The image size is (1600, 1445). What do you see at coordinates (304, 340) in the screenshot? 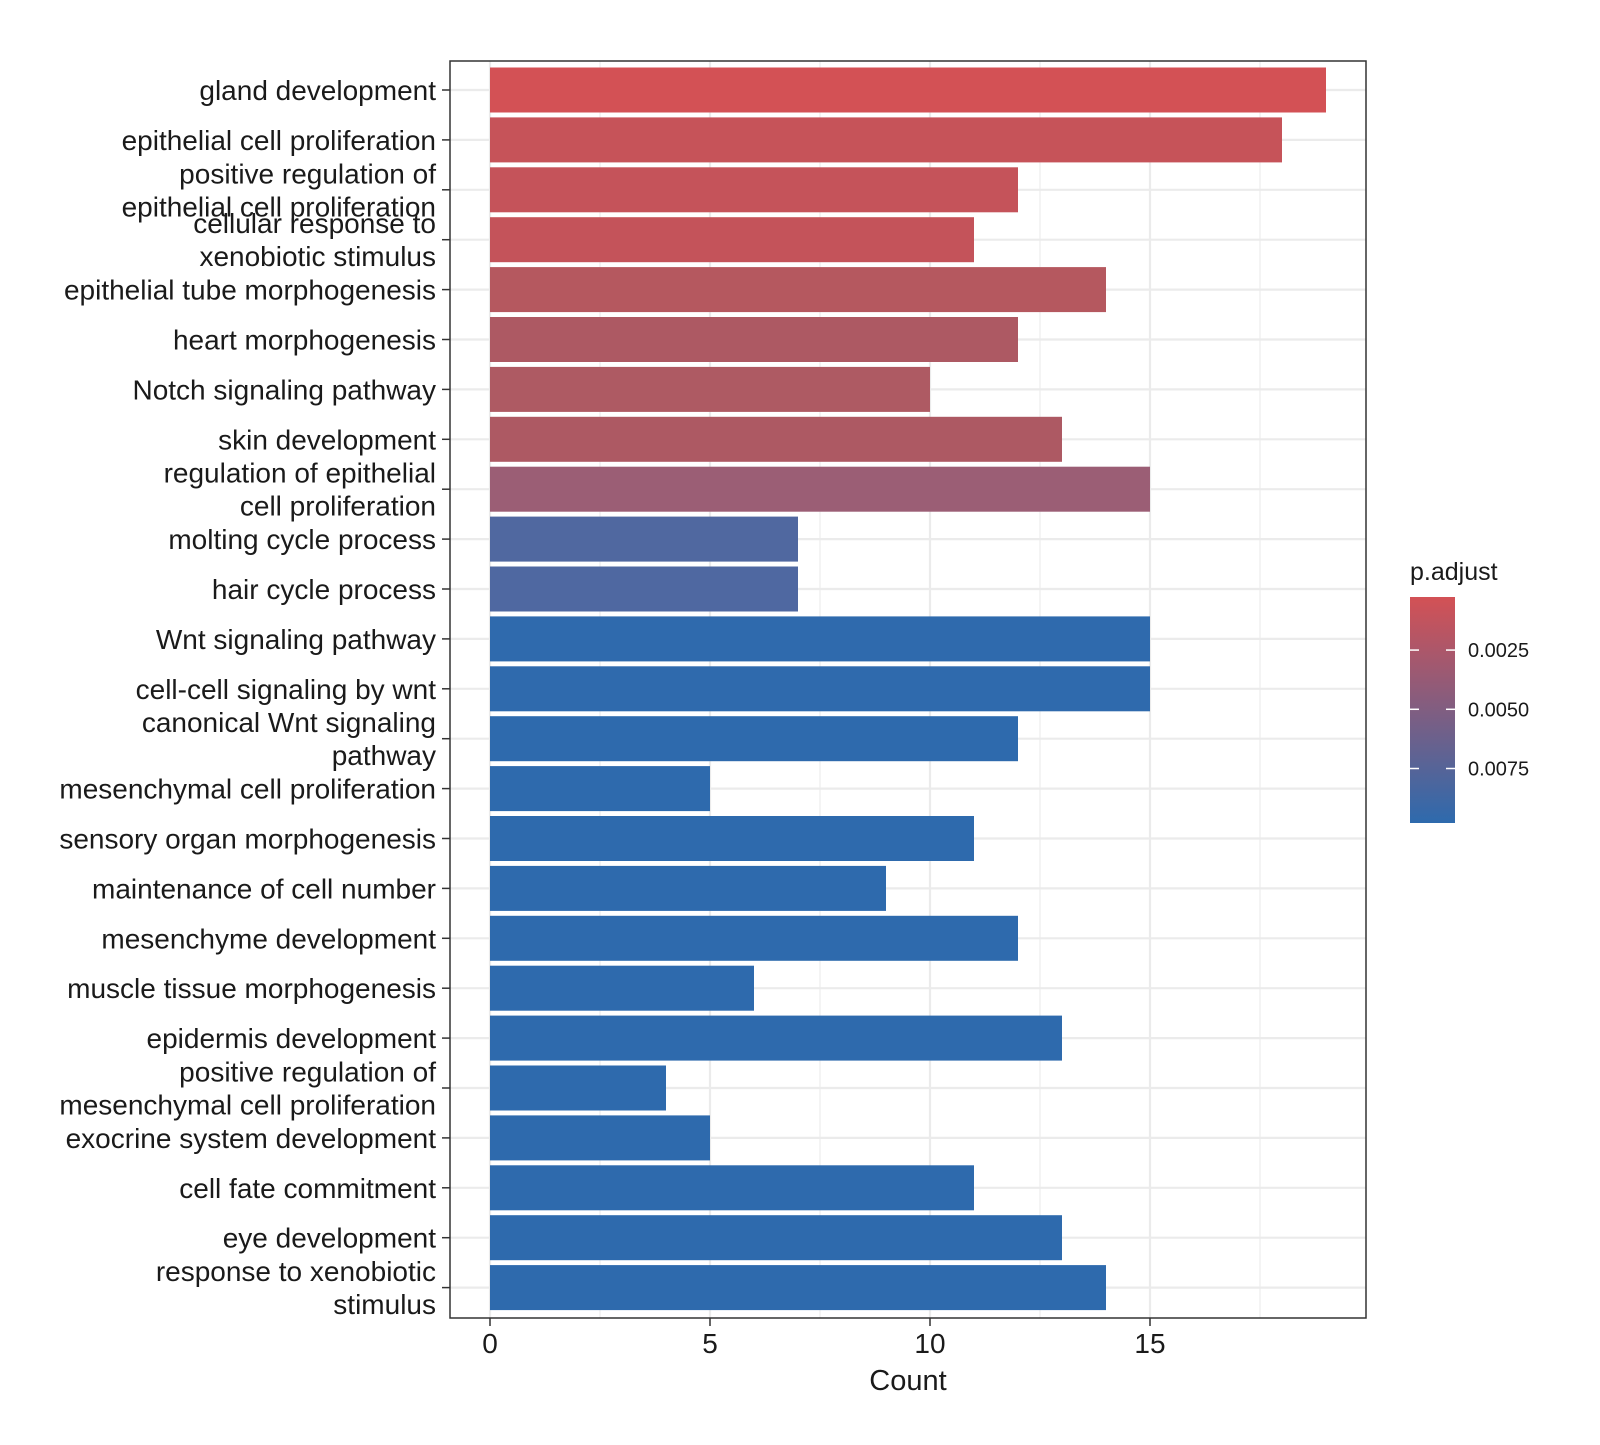
I see `category-label: heart morphogenesis` at bounding box center [304, 340].